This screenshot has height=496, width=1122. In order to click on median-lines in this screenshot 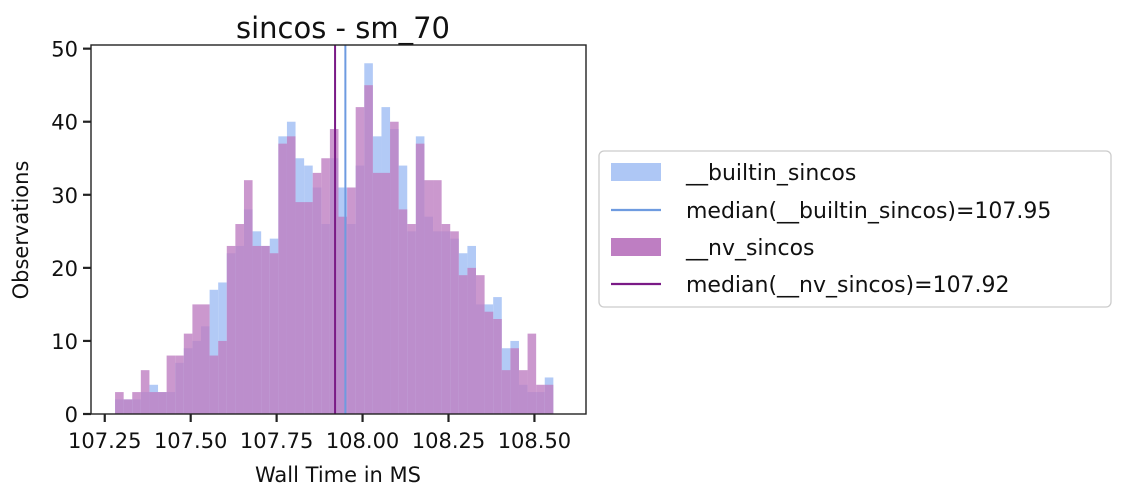, I will do `click(340, 229)`.